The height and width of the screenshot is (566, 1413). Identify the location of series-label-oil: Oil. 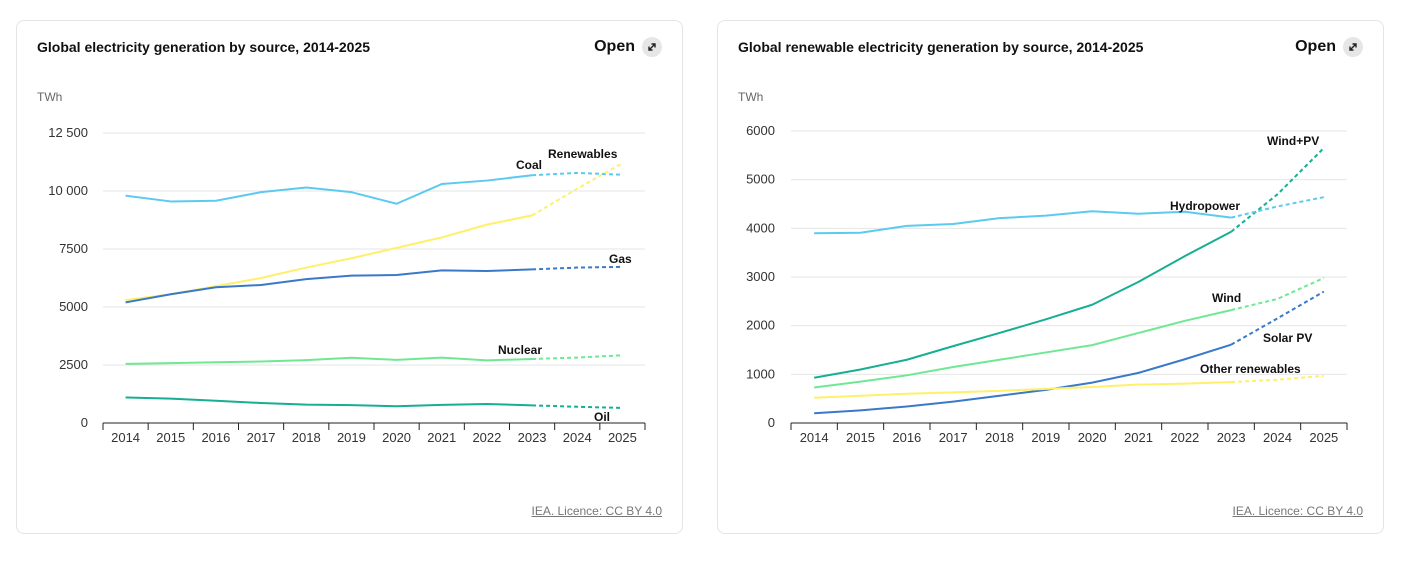
(602, 417).